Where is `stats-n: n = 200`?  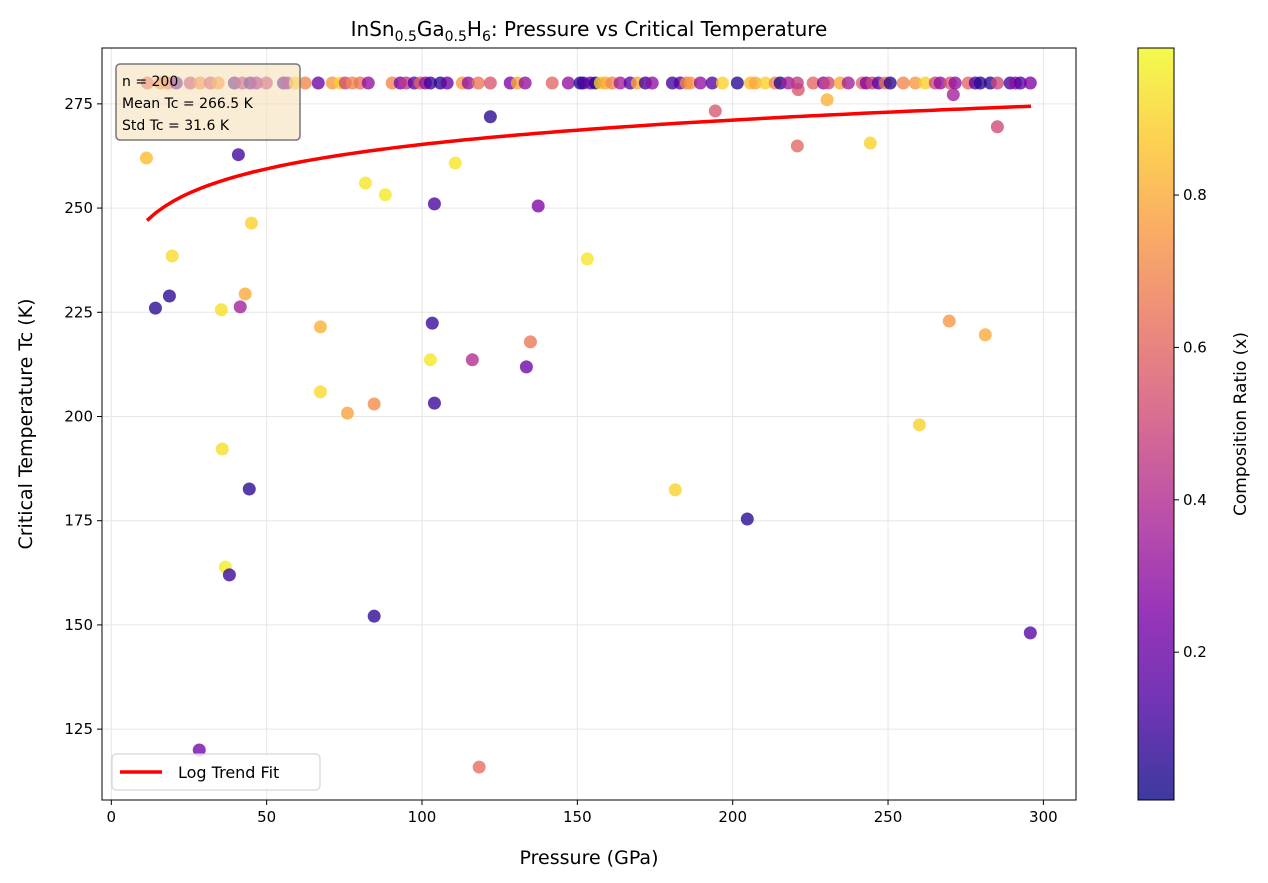
stats-n: n = 200 is located at coordinates (150, 82).